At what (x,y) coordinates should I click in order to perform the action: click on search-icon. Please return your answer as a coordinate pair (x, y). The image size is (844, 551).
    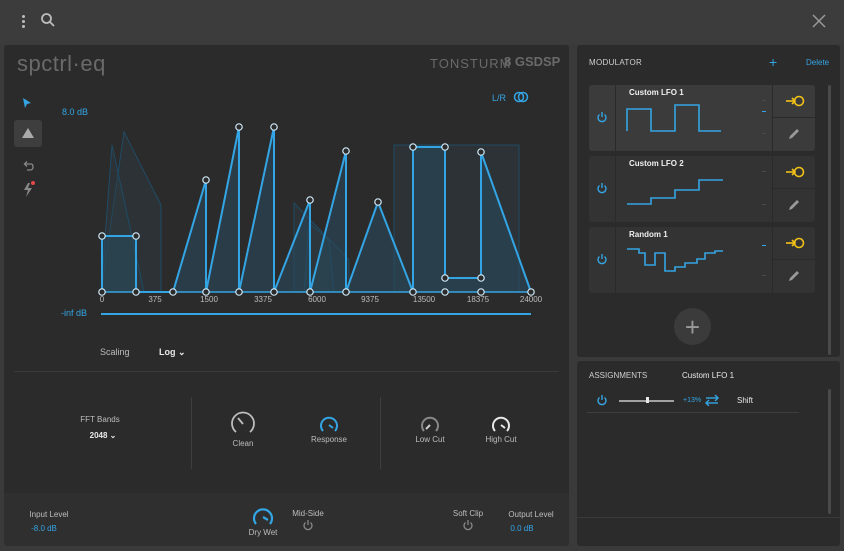
    Looking at the image, I should click on (48, 20).